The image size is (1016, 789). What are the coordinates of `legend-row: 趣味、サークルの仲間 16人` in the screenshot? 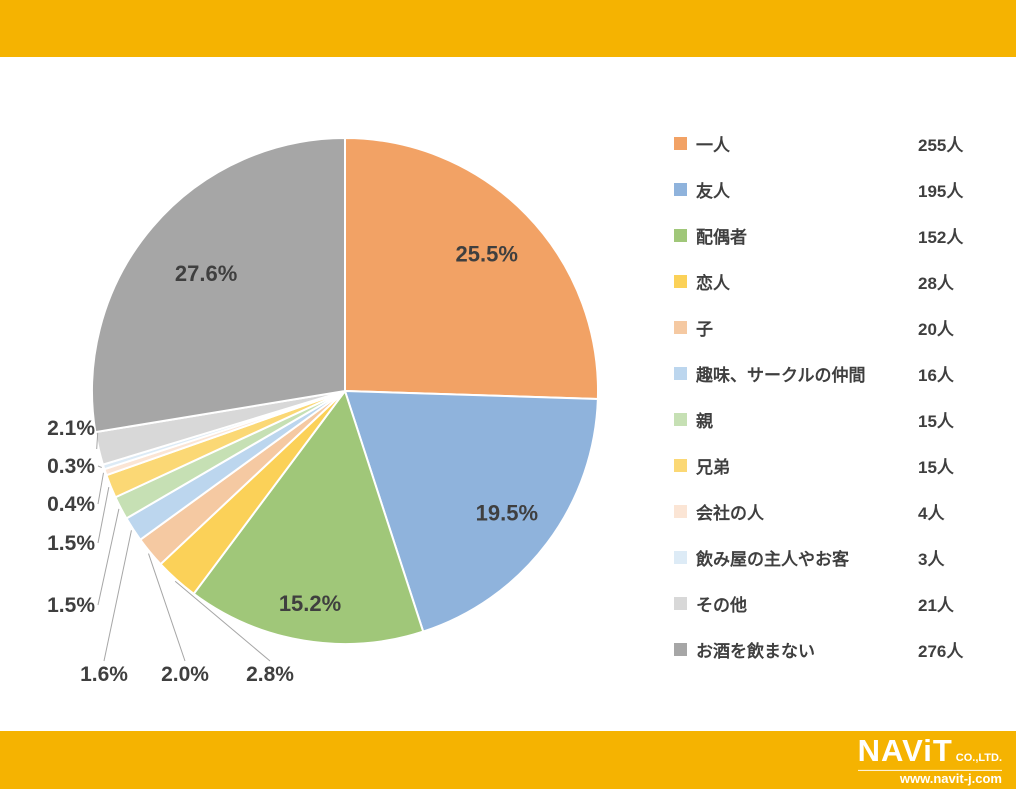 It's located at (834, 373).